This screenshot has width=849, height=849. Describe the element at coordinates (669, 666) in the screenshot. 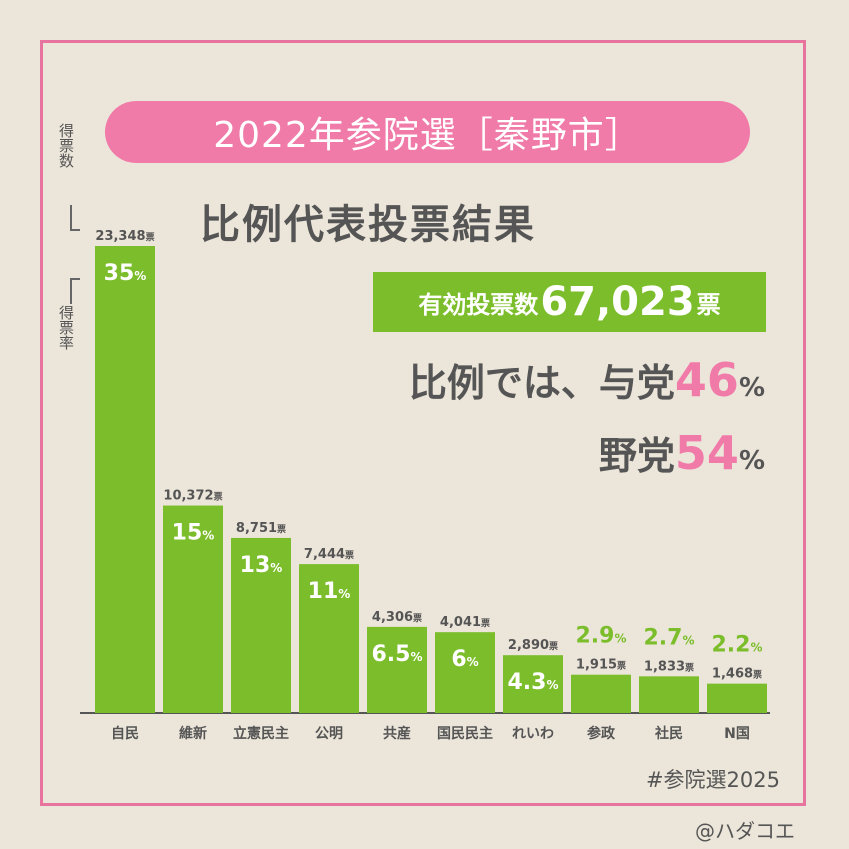

I see `vote-label-8: 1,833票` at that location.